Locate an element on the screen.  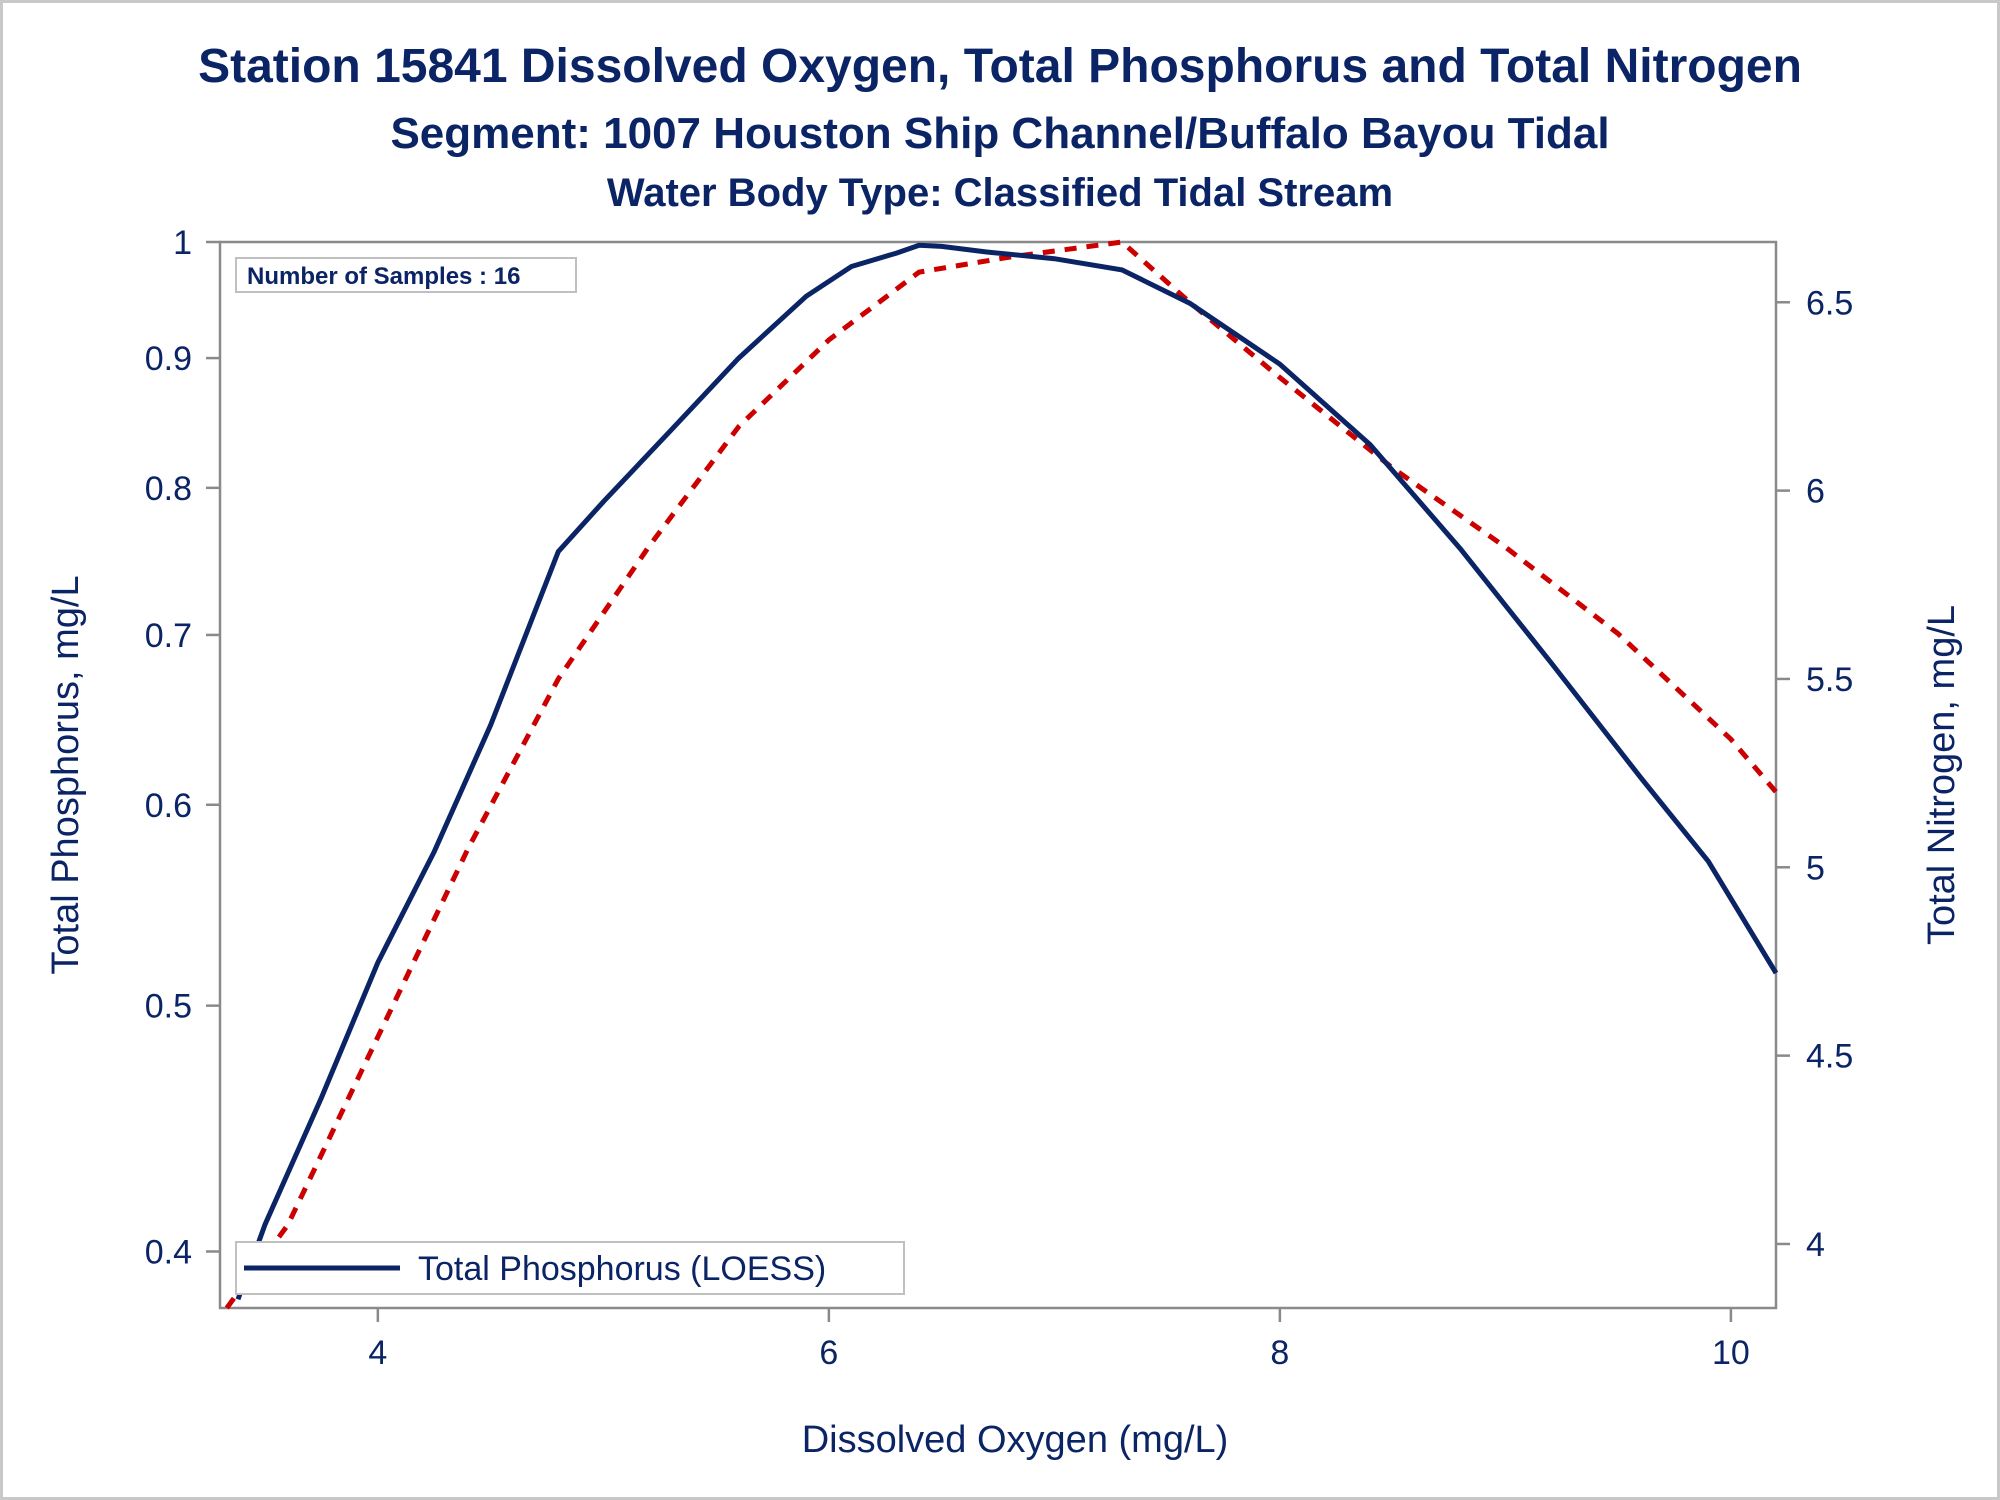
x-tick-label: 8 is located at coordinates (1279, 1353).